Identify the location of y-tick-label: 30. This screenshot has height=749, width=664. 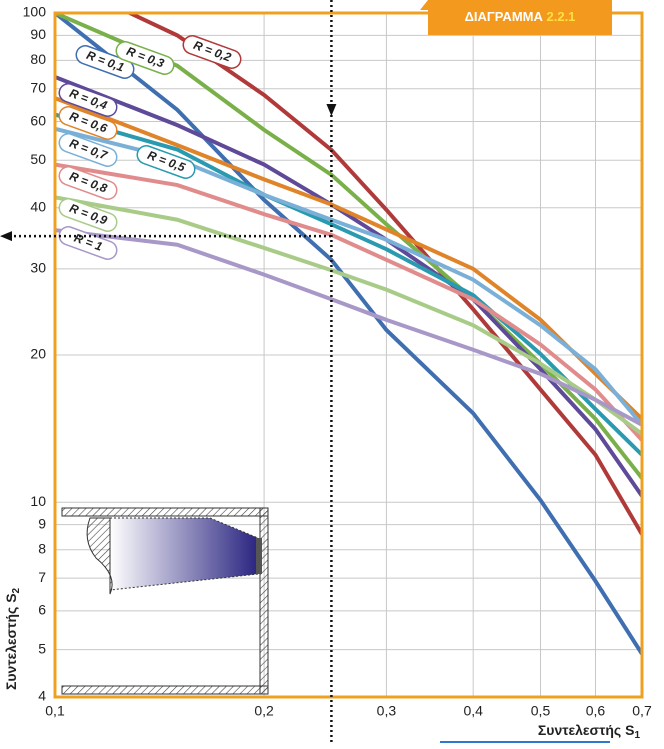
(38, 268).